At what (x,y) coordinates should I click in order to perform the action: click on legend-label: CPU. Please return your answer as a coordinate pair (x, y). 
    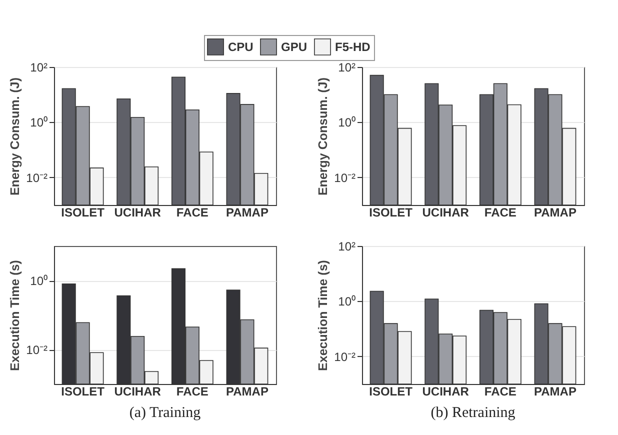
    Looking at the image, I should click on (241, 47).